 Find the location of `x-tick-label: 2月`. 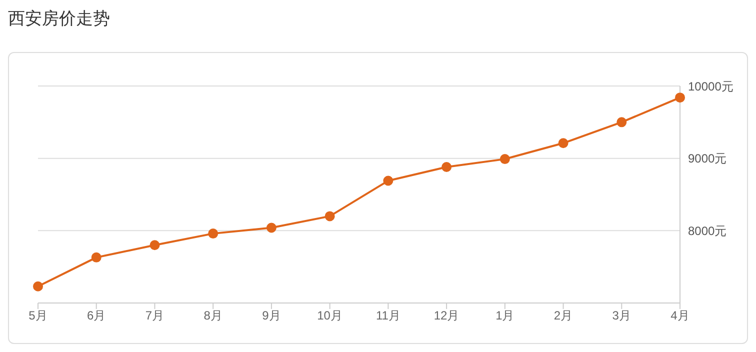

x-tick-label: 2月 is located at coordinates (563, 315).